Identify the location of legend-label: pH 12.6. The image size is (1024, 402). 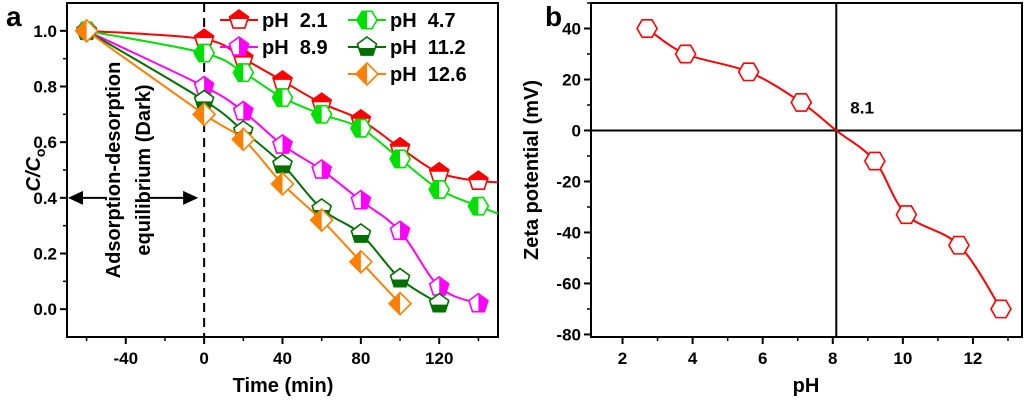
(428, 75).